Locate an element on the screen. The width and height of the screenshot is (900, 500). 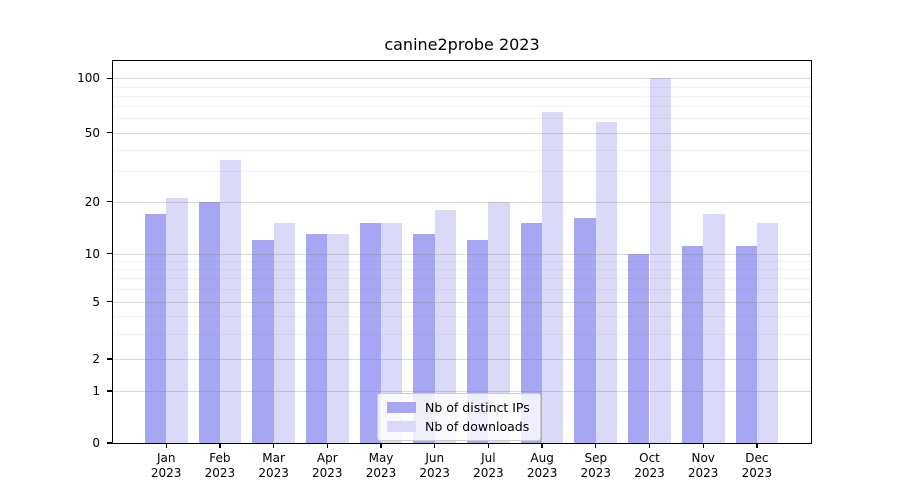
legend-row-distinct-ips: Nb of distinct IPs is located at coordinates (458, 407).